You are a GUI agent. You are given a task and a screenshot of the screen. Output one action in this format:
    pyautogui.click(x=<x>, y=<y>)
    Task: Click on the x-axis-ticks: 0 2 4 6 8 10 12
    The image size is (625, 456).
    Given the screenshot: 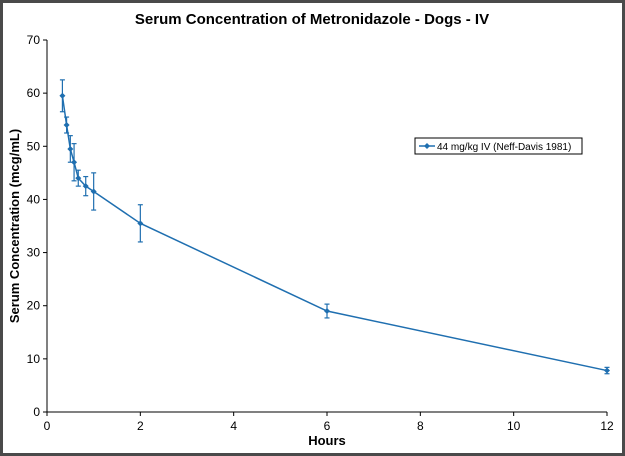 What is the action you would take?
    pyautogui.click(x=329, y=422)
    